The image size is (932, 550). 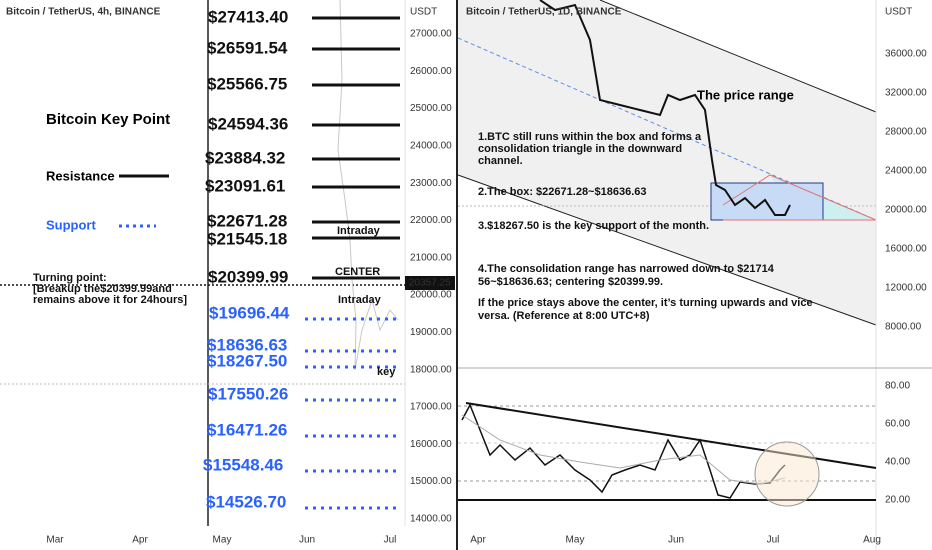 What do you see at coordinates (102, 289) in the screenshot?
I see `turning-point: [Breakup the$20399.99and` at bounding box center [102, 289].